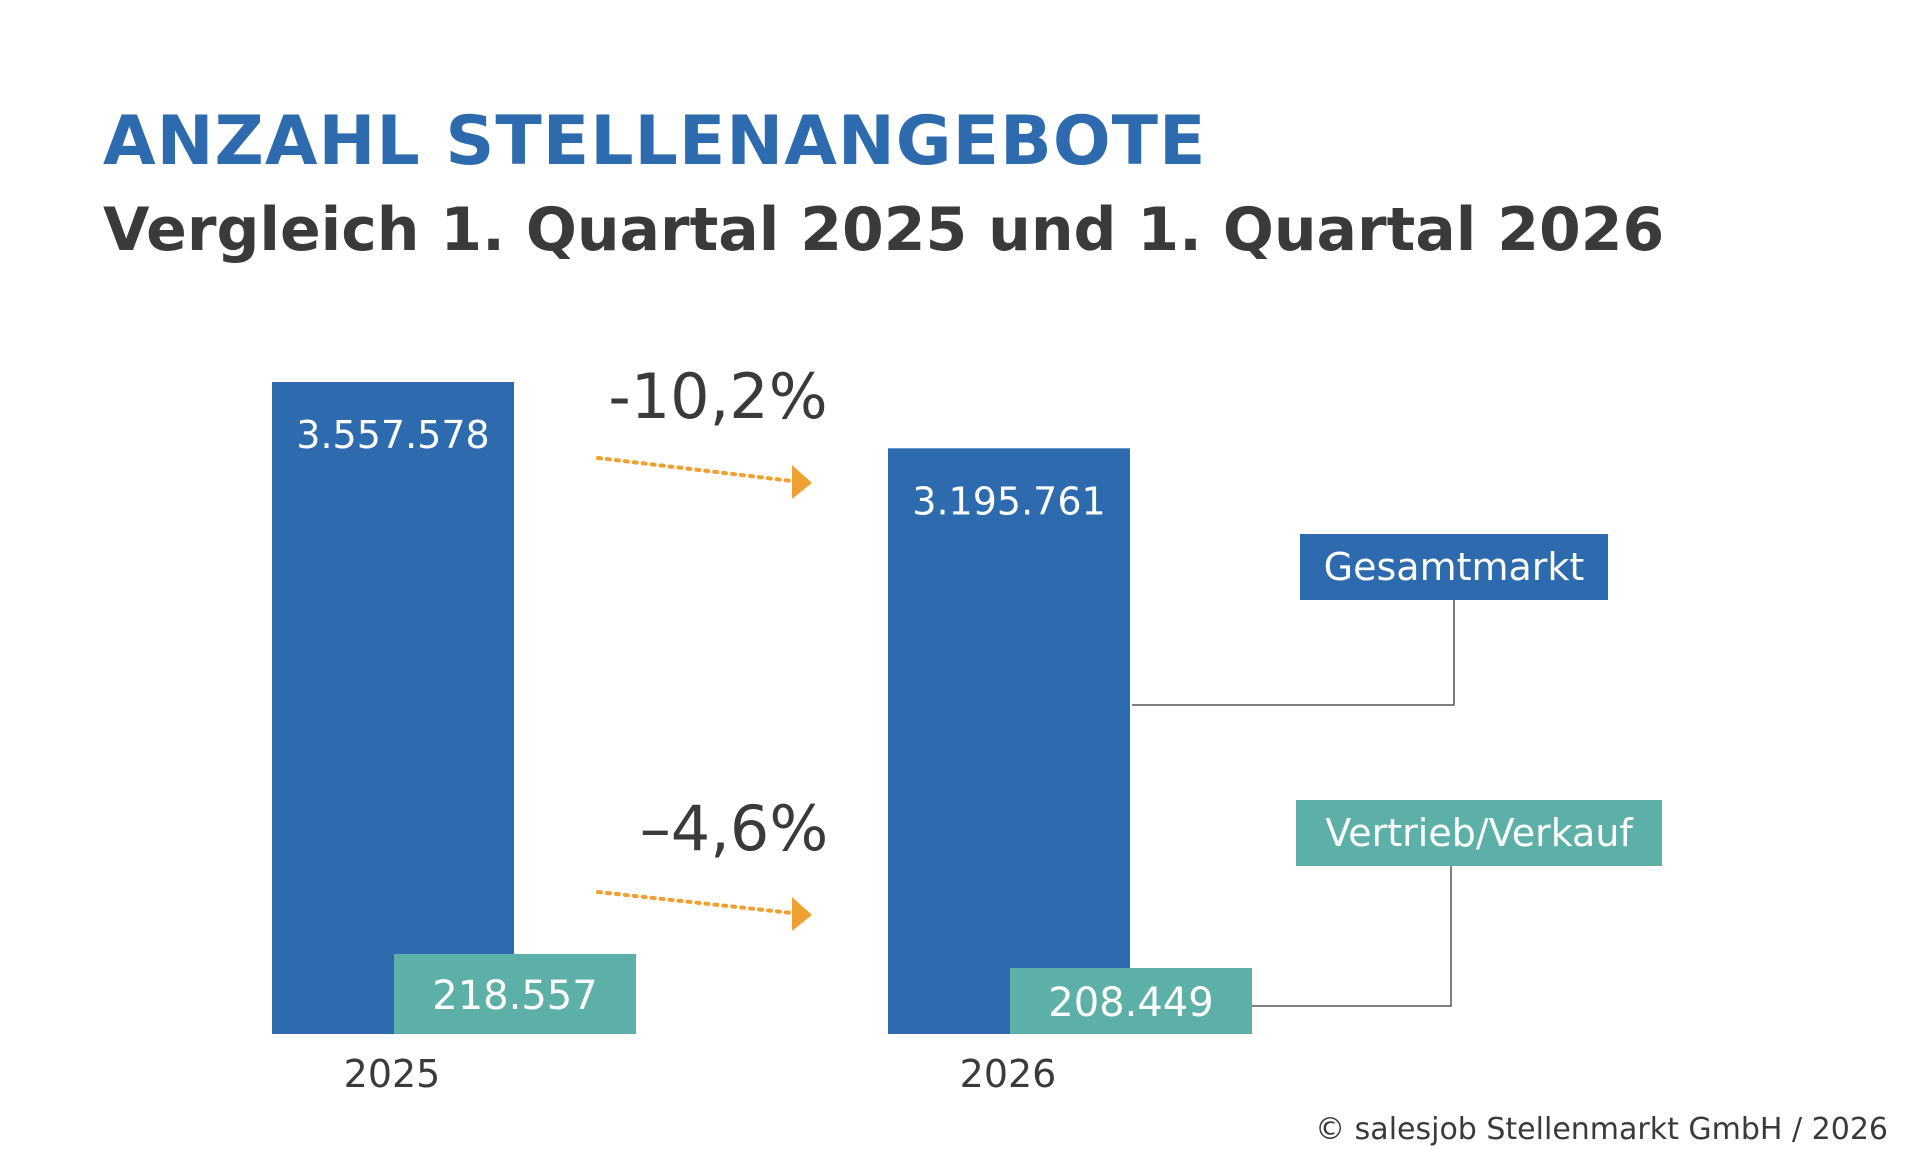 The image size is (1906, 1172). I want to click on bar-vertrieb-2025, so click(515, 994).